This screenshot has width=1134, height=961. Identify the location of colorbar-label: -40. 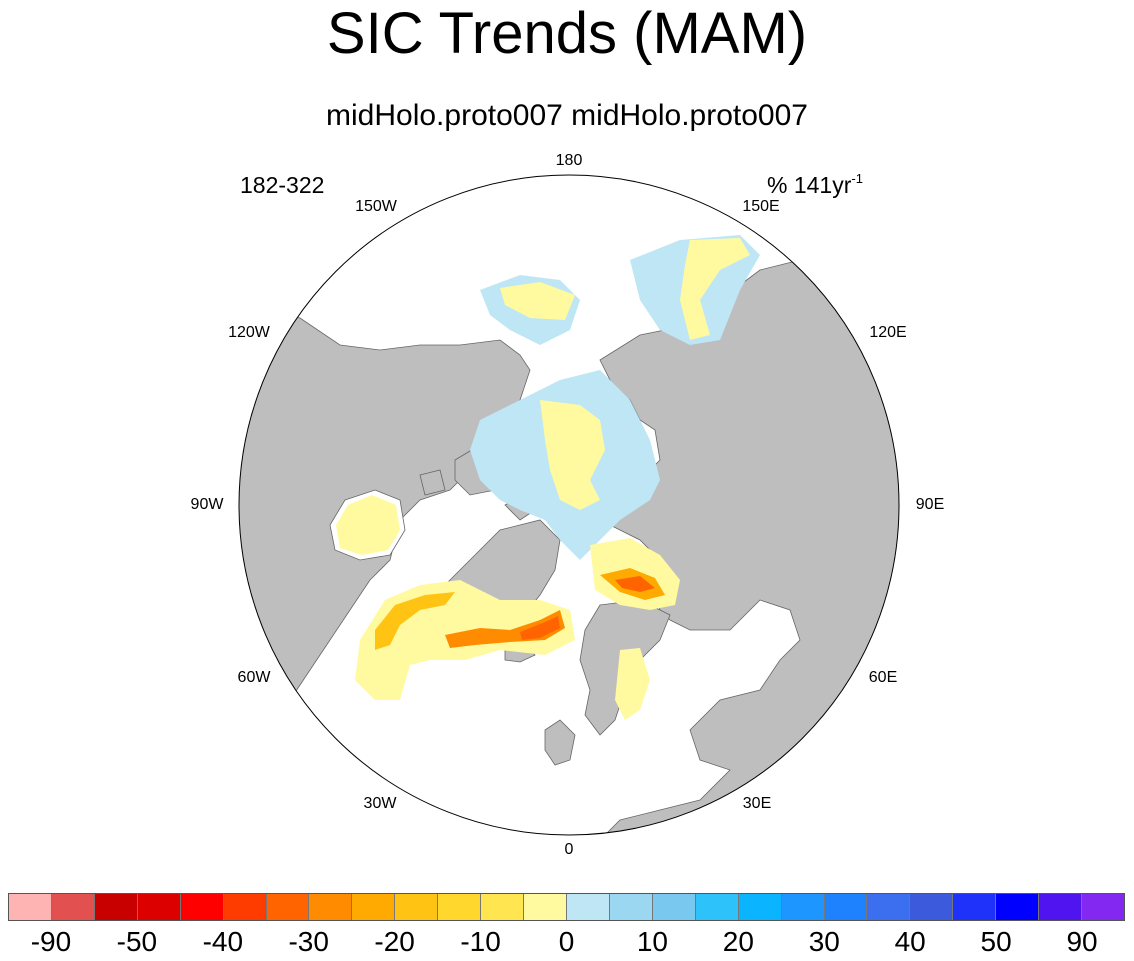
(223, 941).